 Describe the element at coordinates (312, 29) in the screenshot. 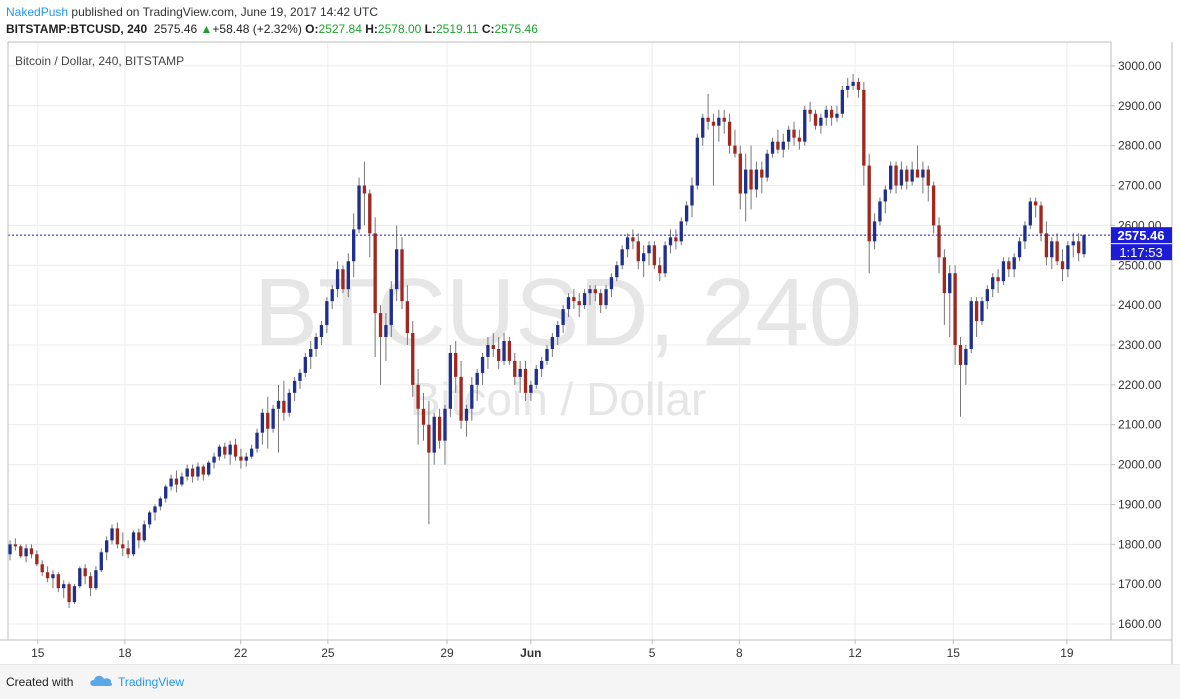

I see `open-label: O:` at that location.